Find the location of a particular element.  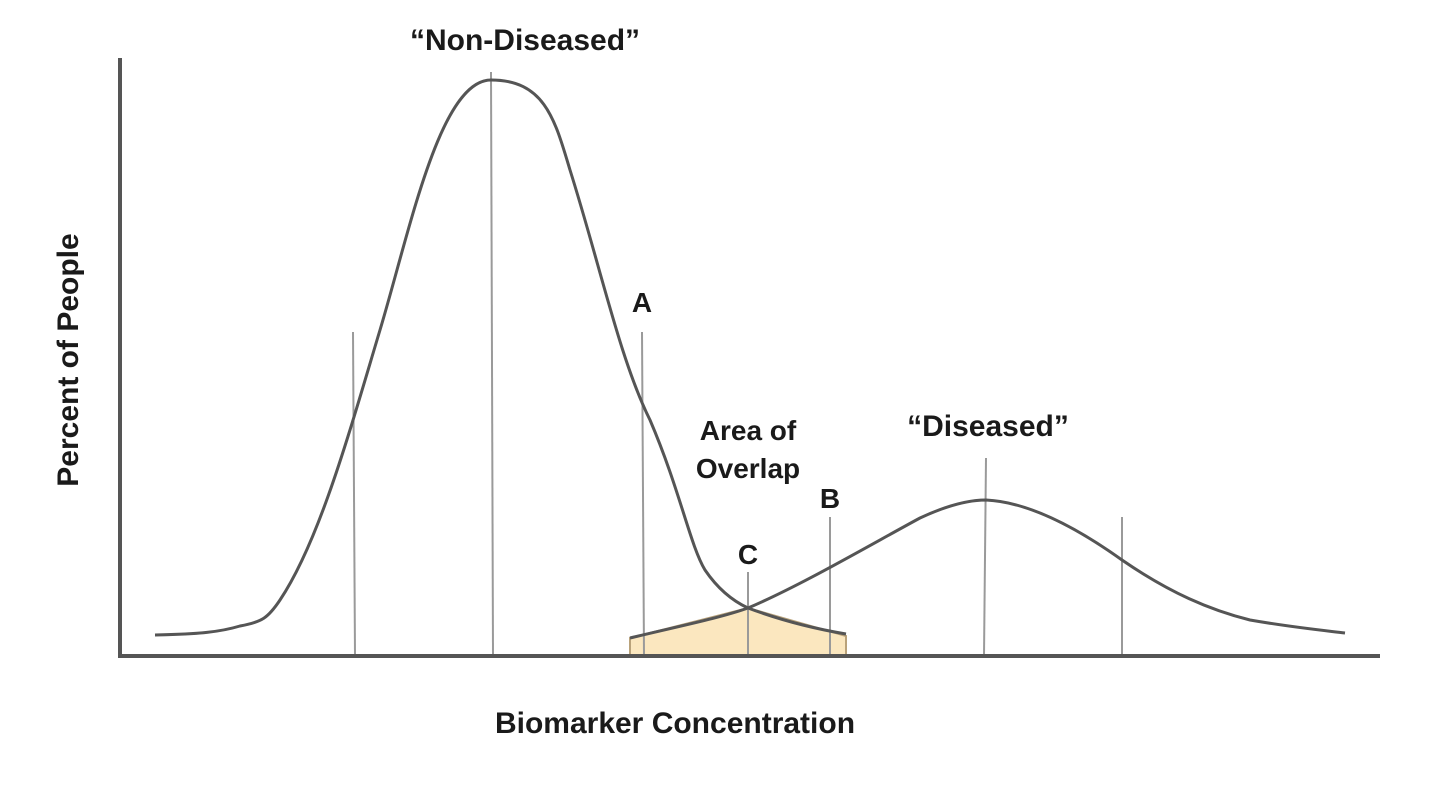

diseased-mean-line is located at coordinates (985, 557).